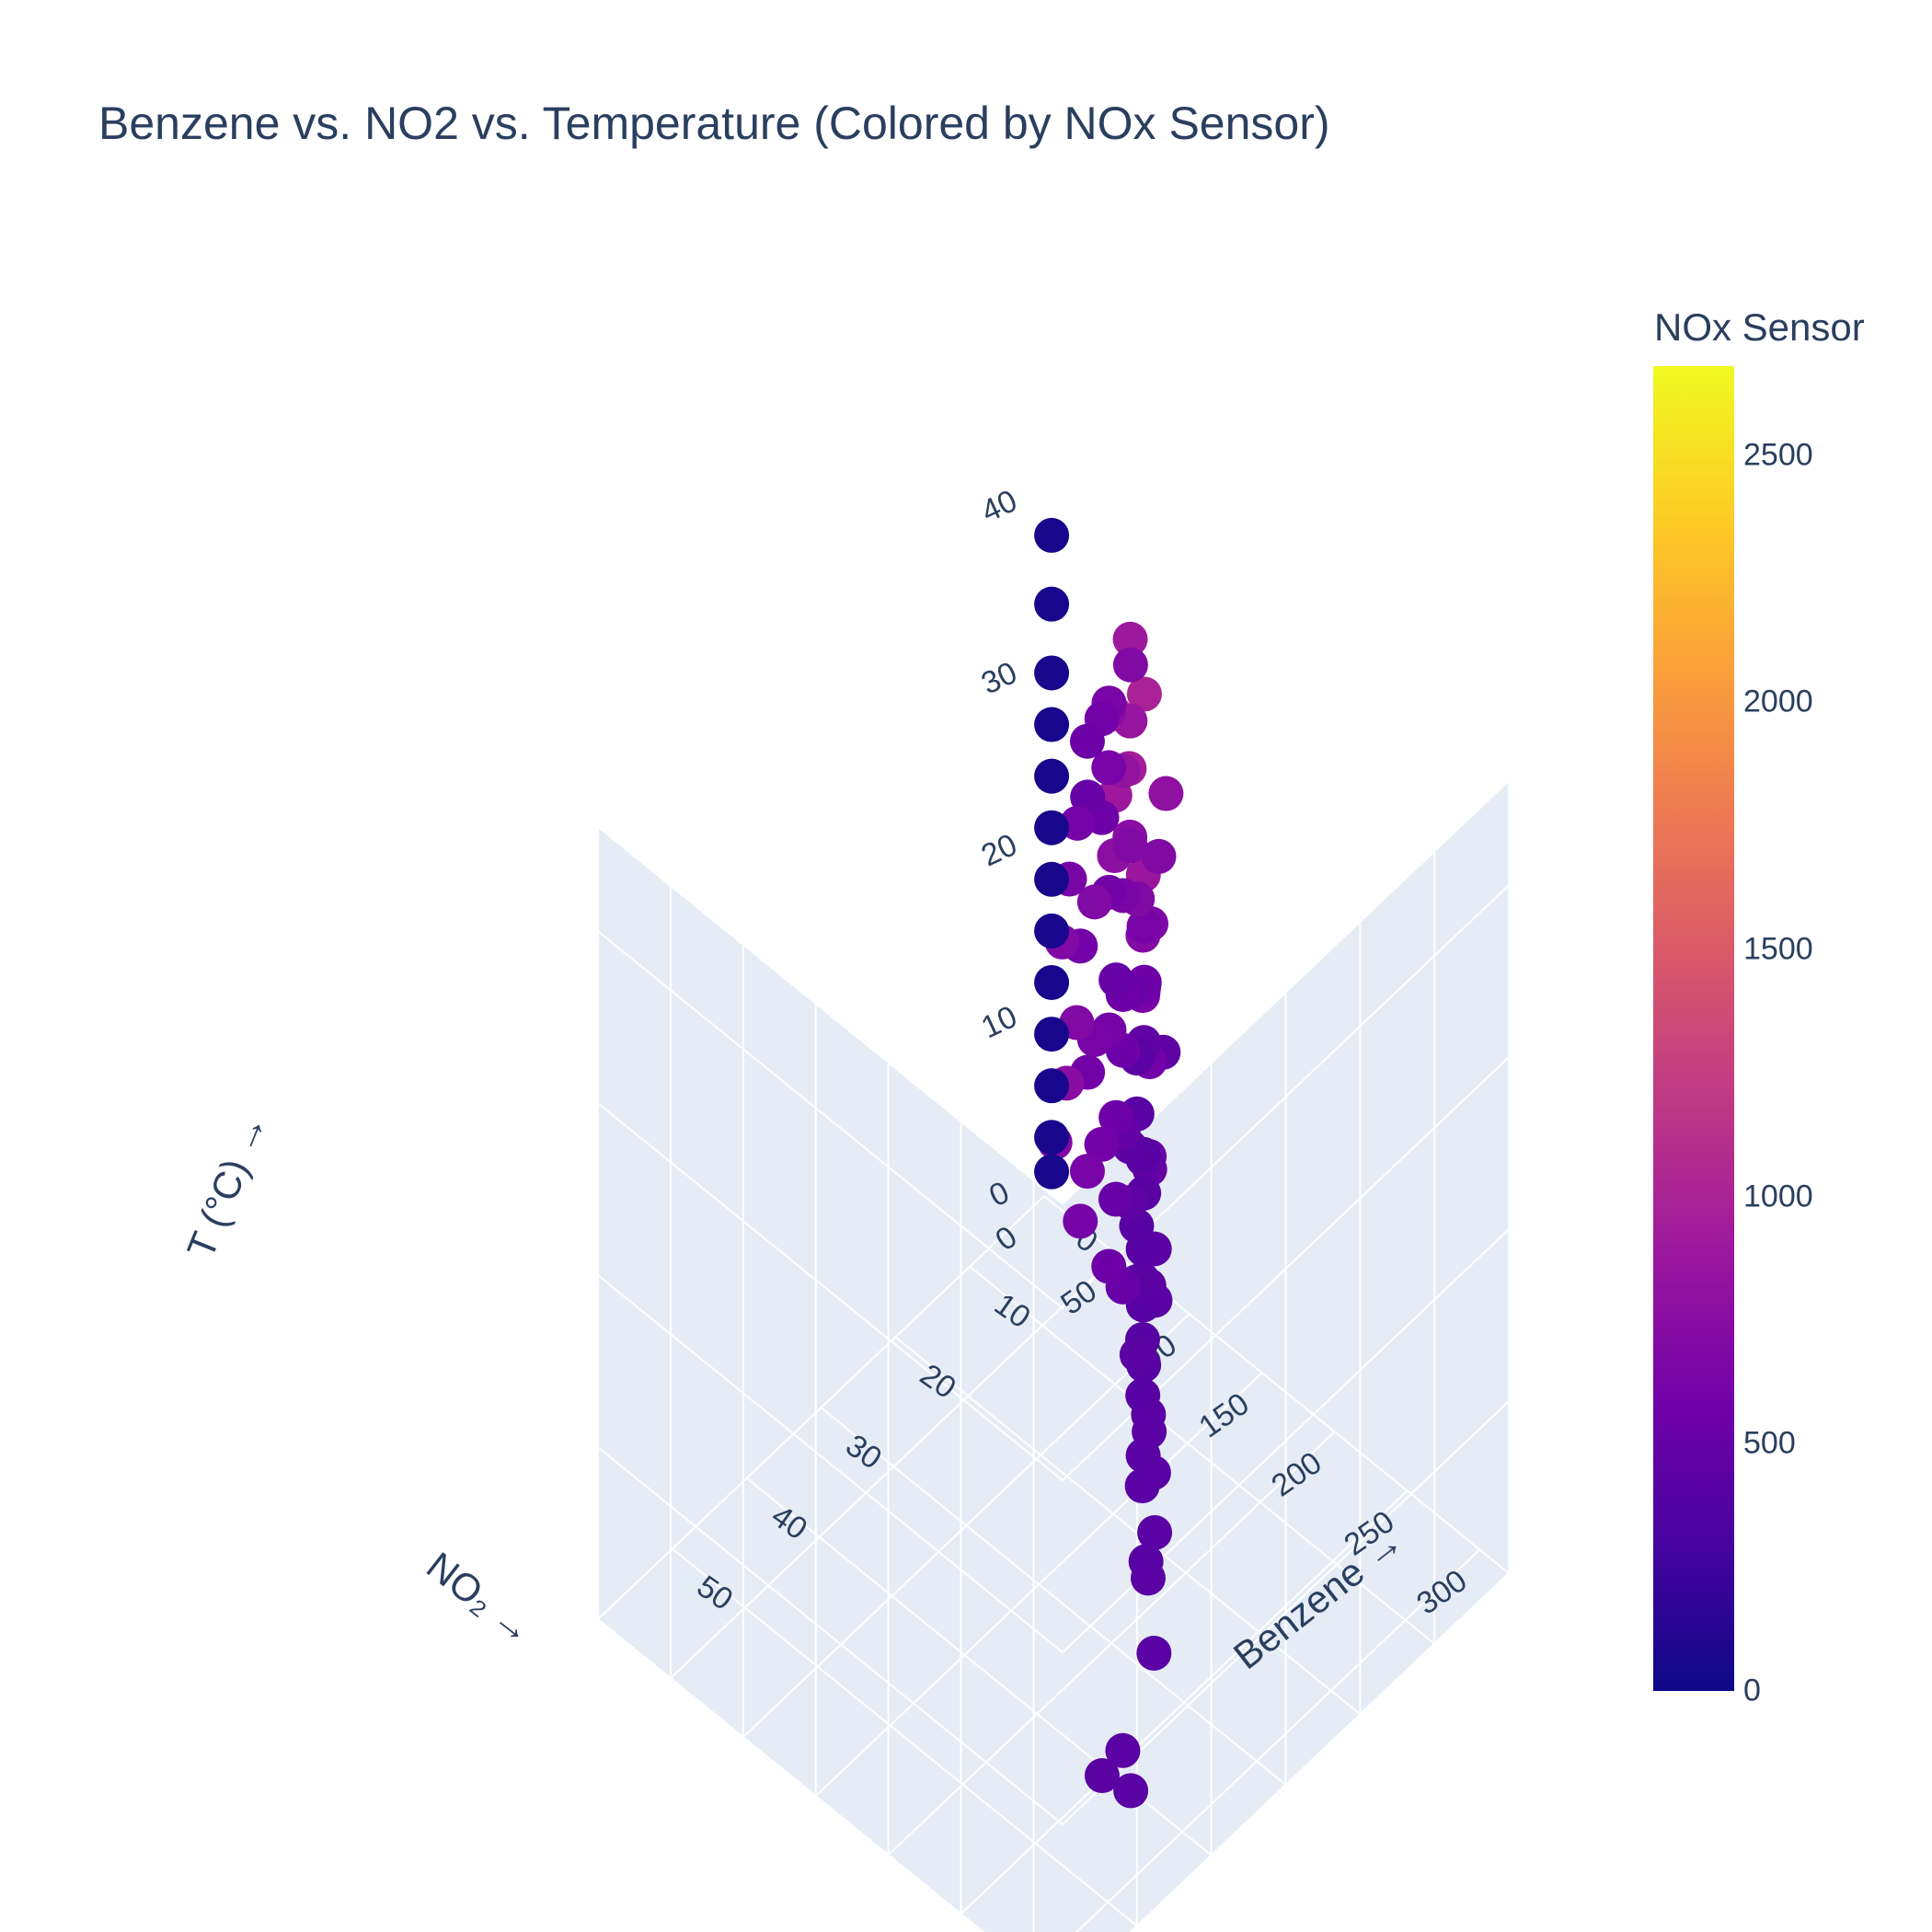  What do you see at coordinates (1759, 327) in the screenshot?
I see `colorbar-title: NOx Sensor` at bounding box center [1759, 327].